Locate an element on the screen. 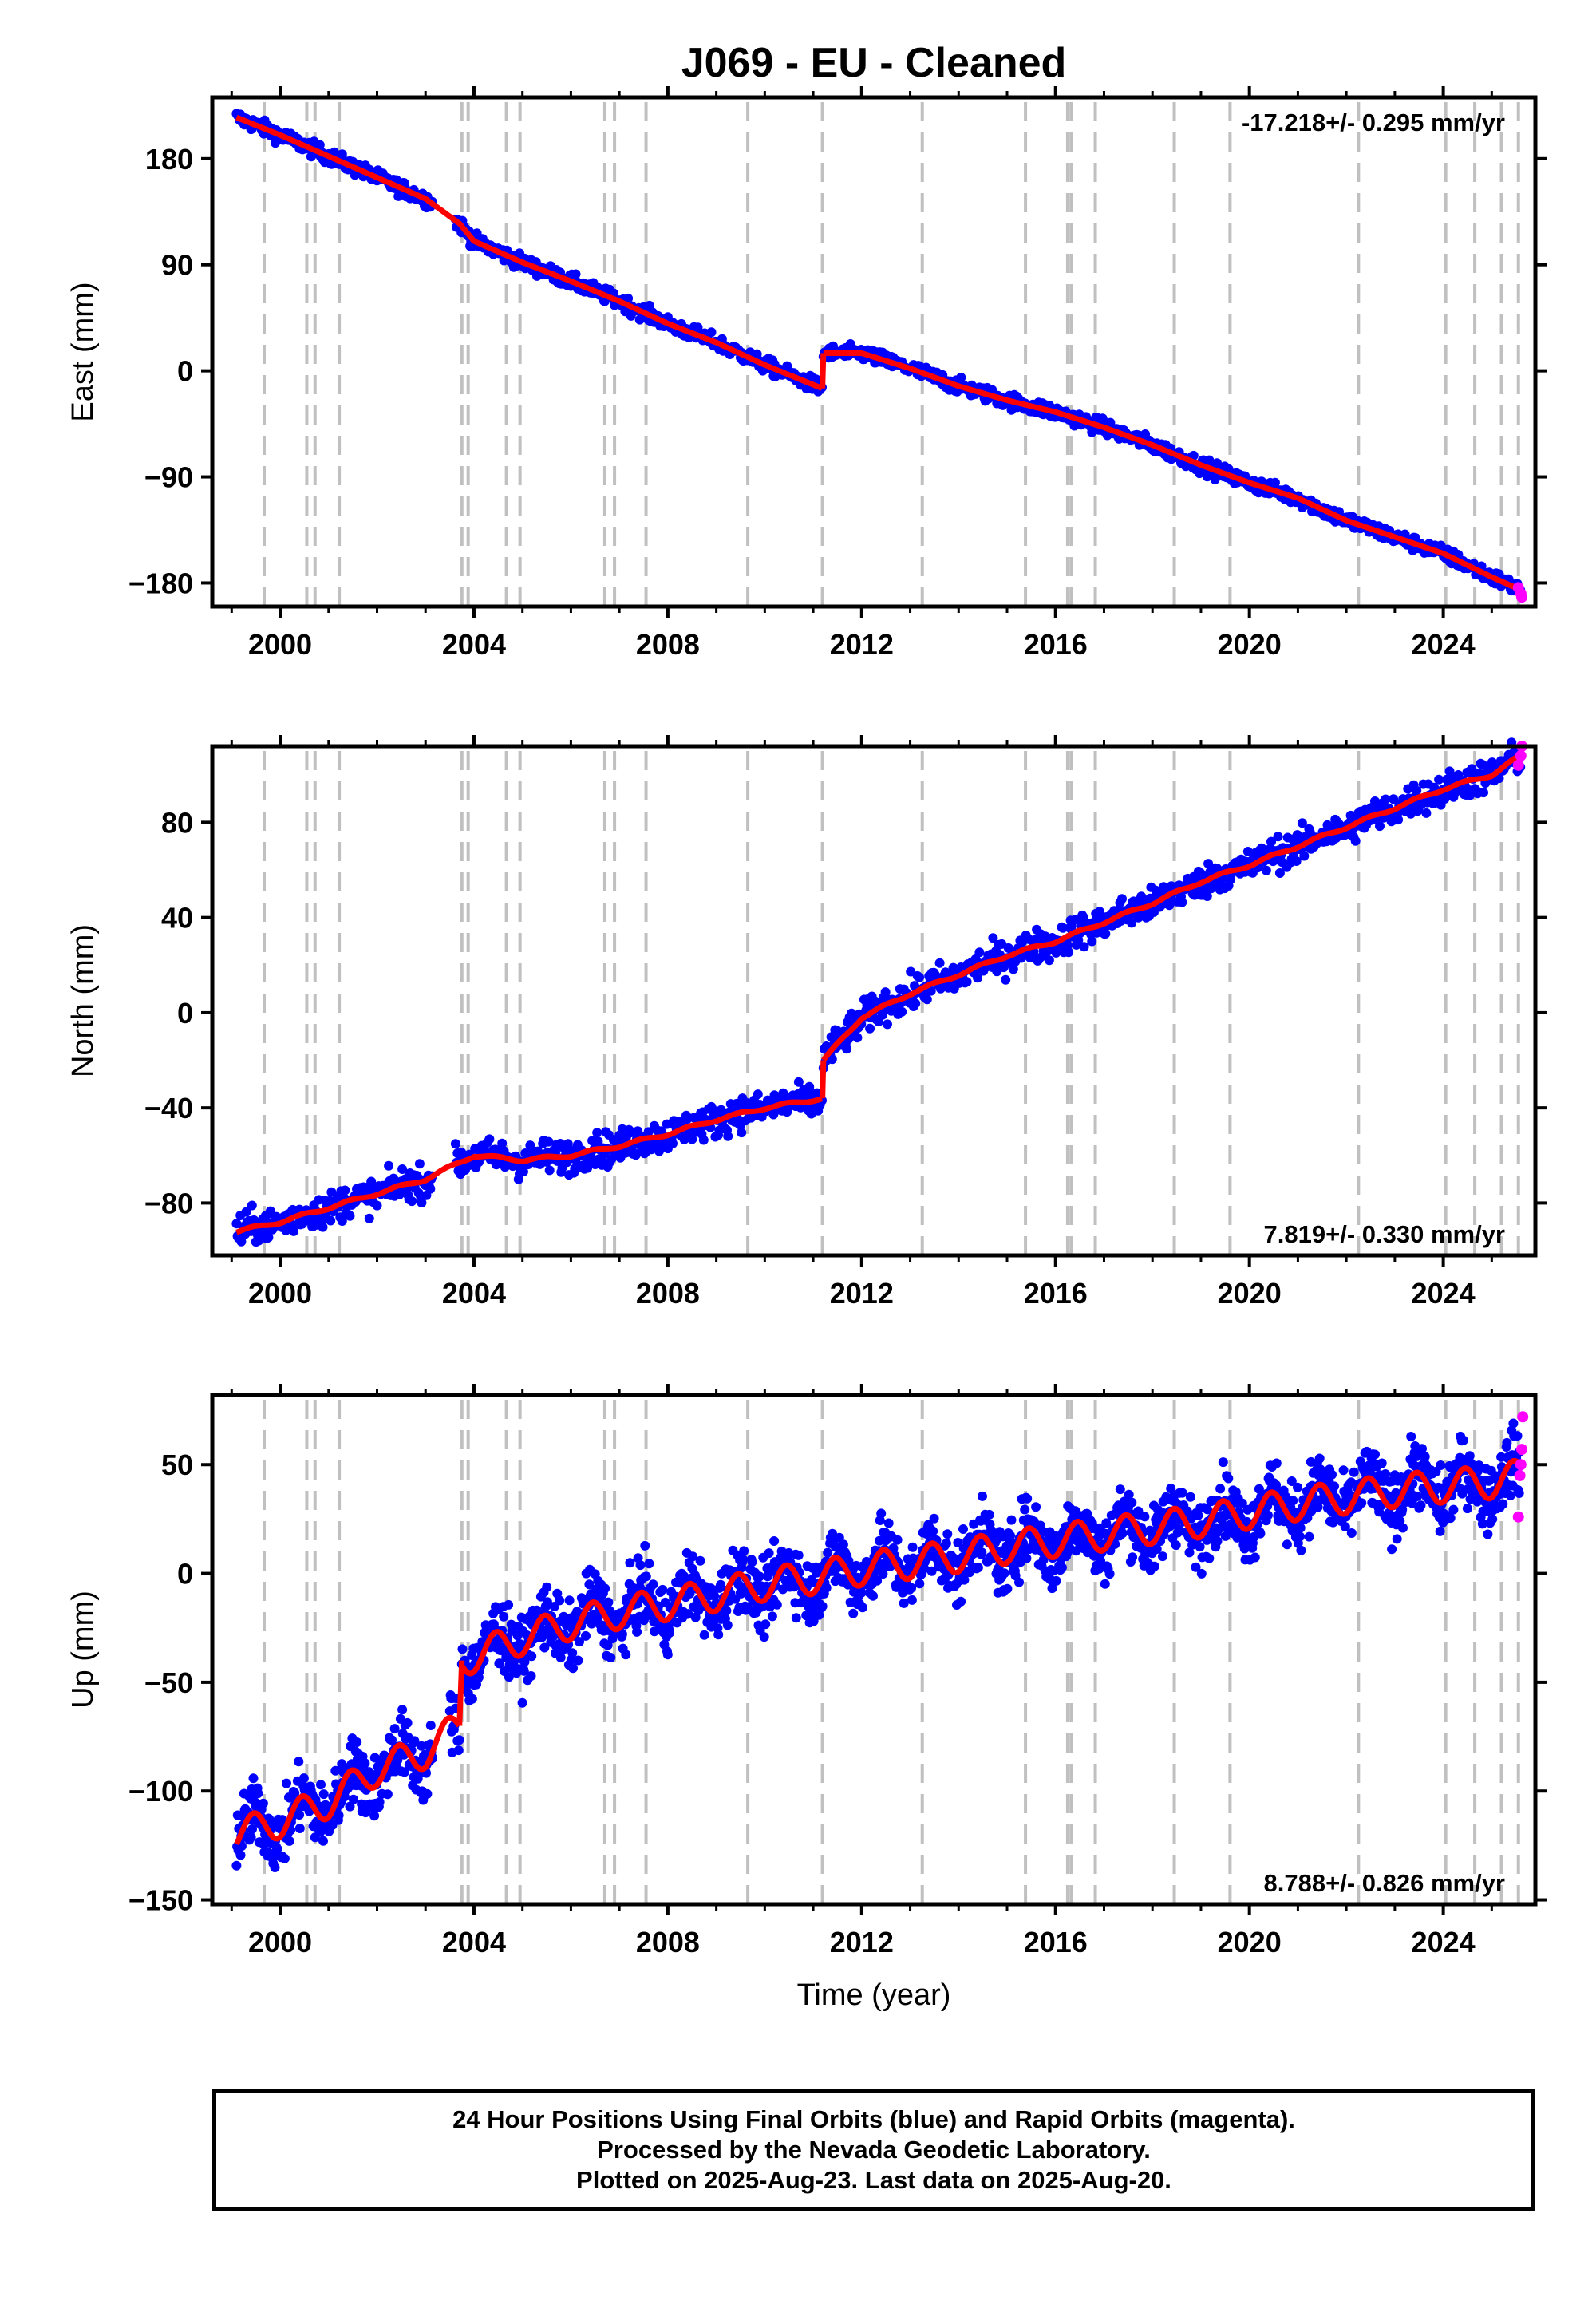 This screenshot has width=1596, height=2316. x-tick-label: 2004 is located at coordinates (474, 644).